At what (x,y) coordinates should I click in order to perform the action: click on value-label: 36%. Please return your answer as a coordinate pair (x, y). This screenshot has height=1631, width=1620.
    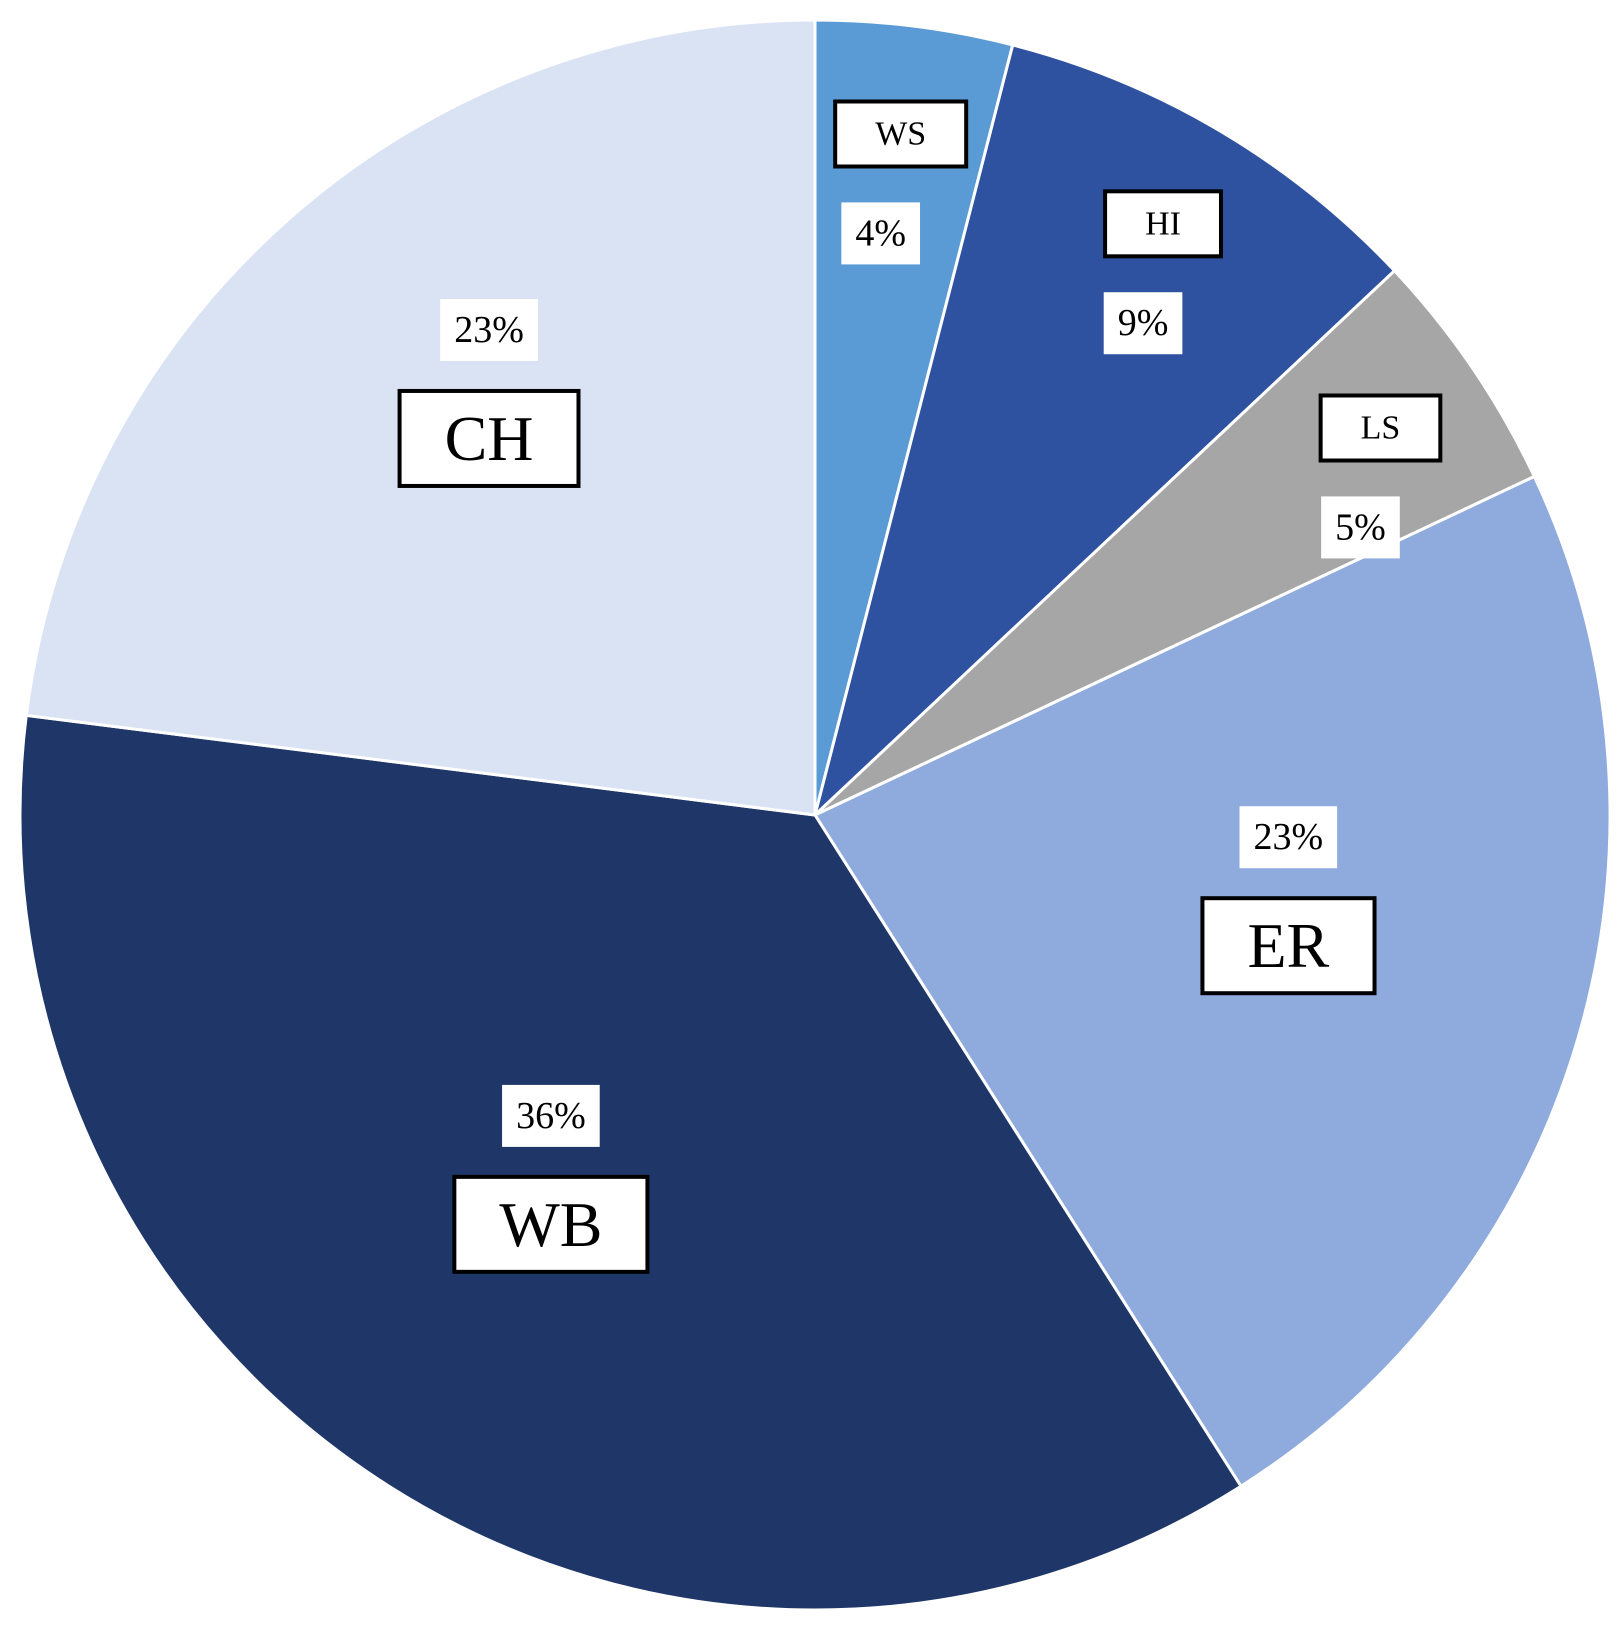
    Looking at the image, I should click on (551, 1116).